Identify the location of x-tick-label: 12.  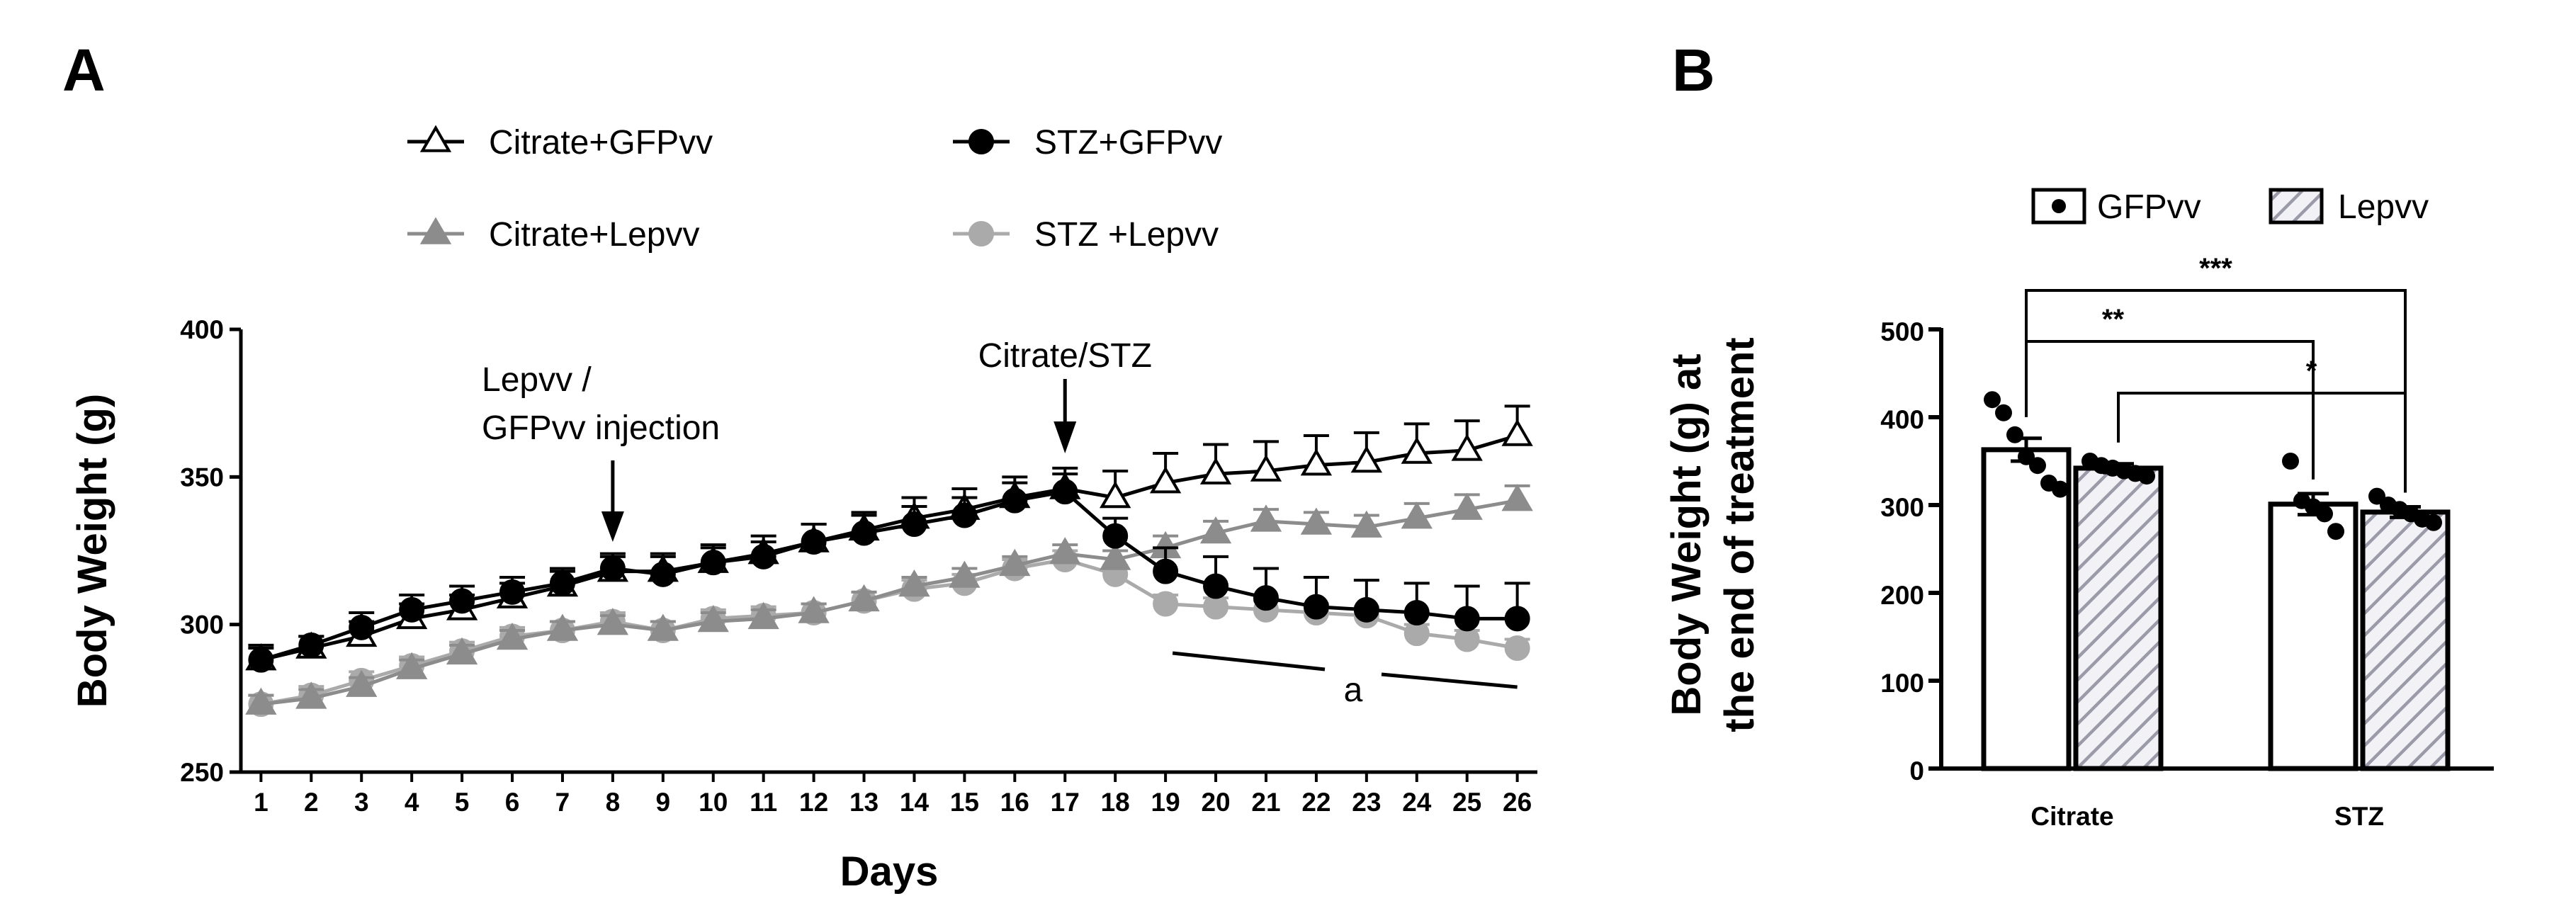
(813, 803).